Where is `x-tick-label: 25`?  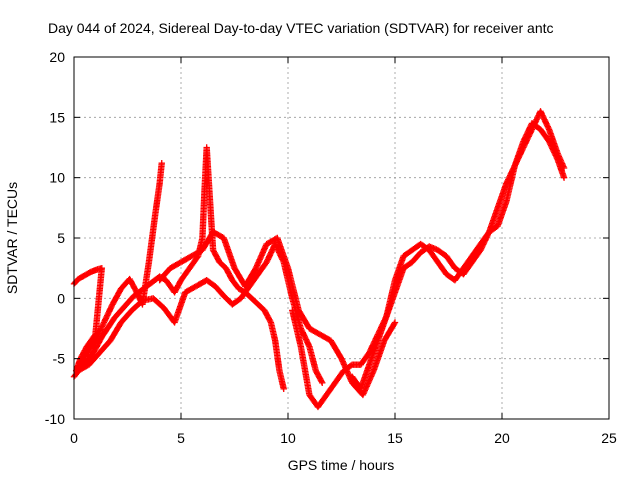 x-tick-label: 25 is located at coordinates (609, 438).